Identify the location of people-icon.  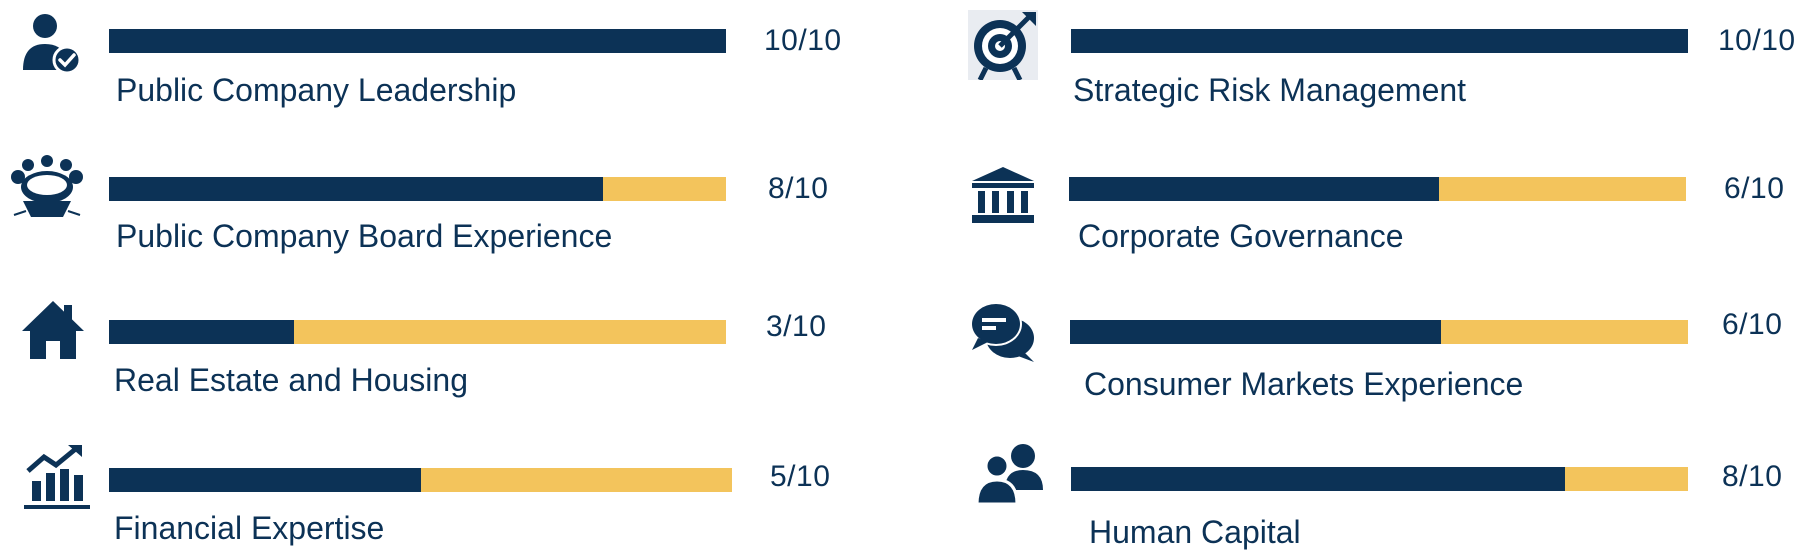
(1010, 473).